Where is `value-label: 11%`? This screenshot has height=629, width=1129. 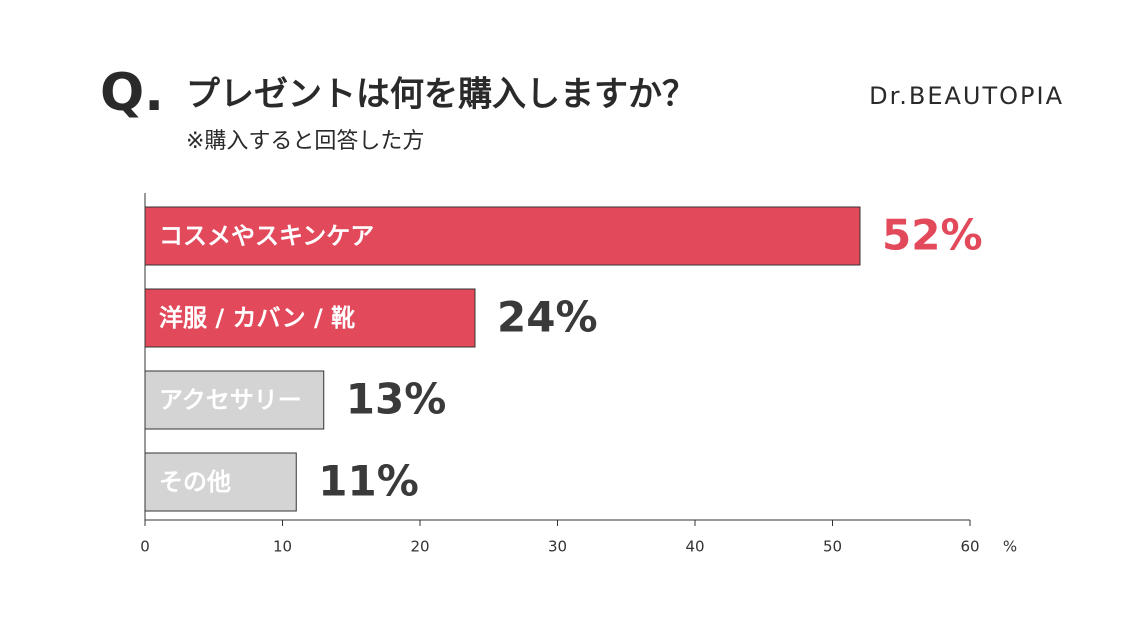 value-label: 11% is located at coordinates (368, 481).